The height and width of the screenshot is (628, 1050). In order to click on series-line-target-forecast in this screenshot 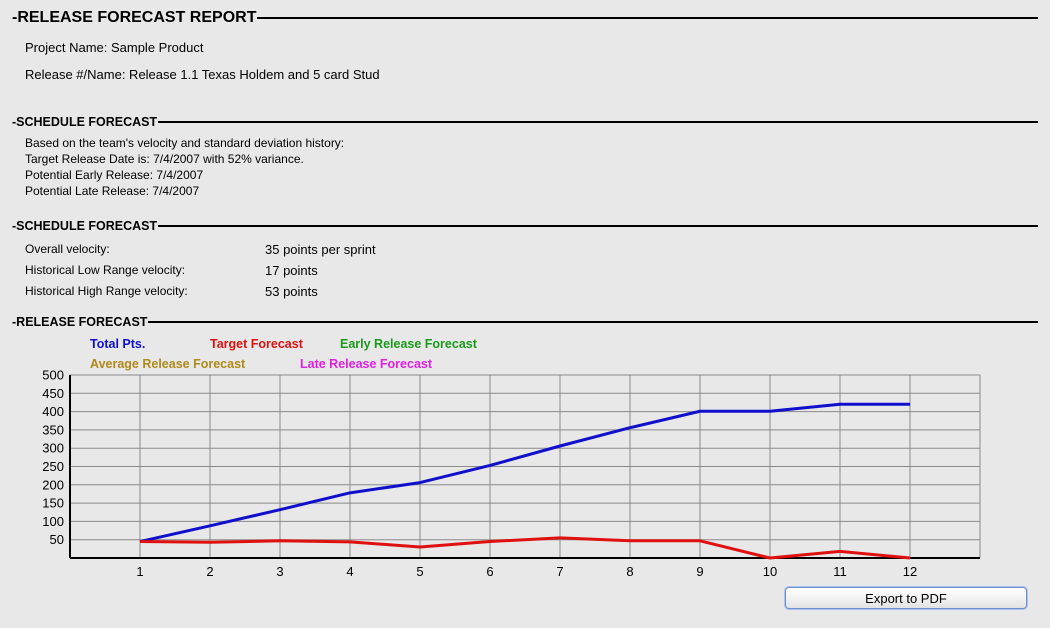, I will do `click(525, 548)`.